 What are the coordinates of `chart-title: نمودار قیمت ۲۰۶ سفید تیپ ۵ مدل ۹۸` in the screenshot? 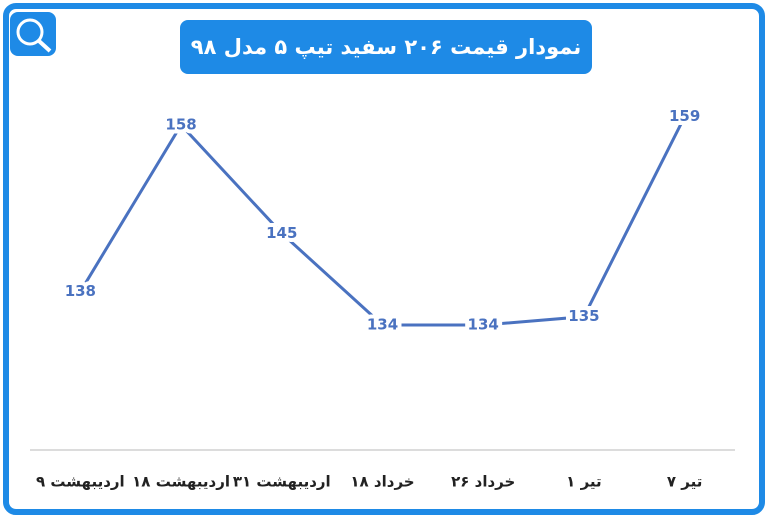 It's located at (386, 47).